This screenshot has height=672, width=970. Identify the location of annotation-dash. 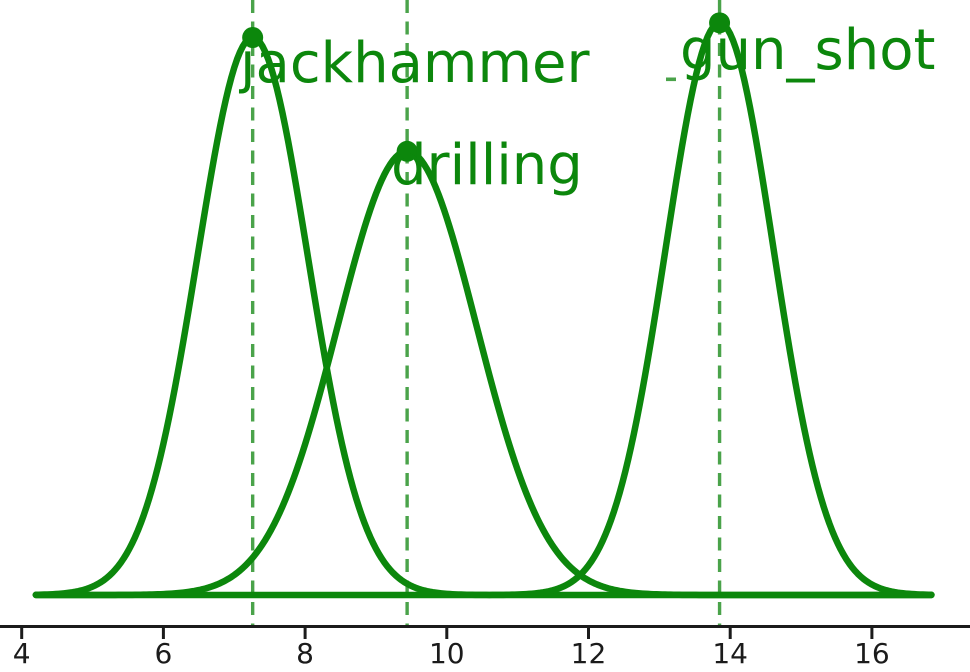
(671, 79).